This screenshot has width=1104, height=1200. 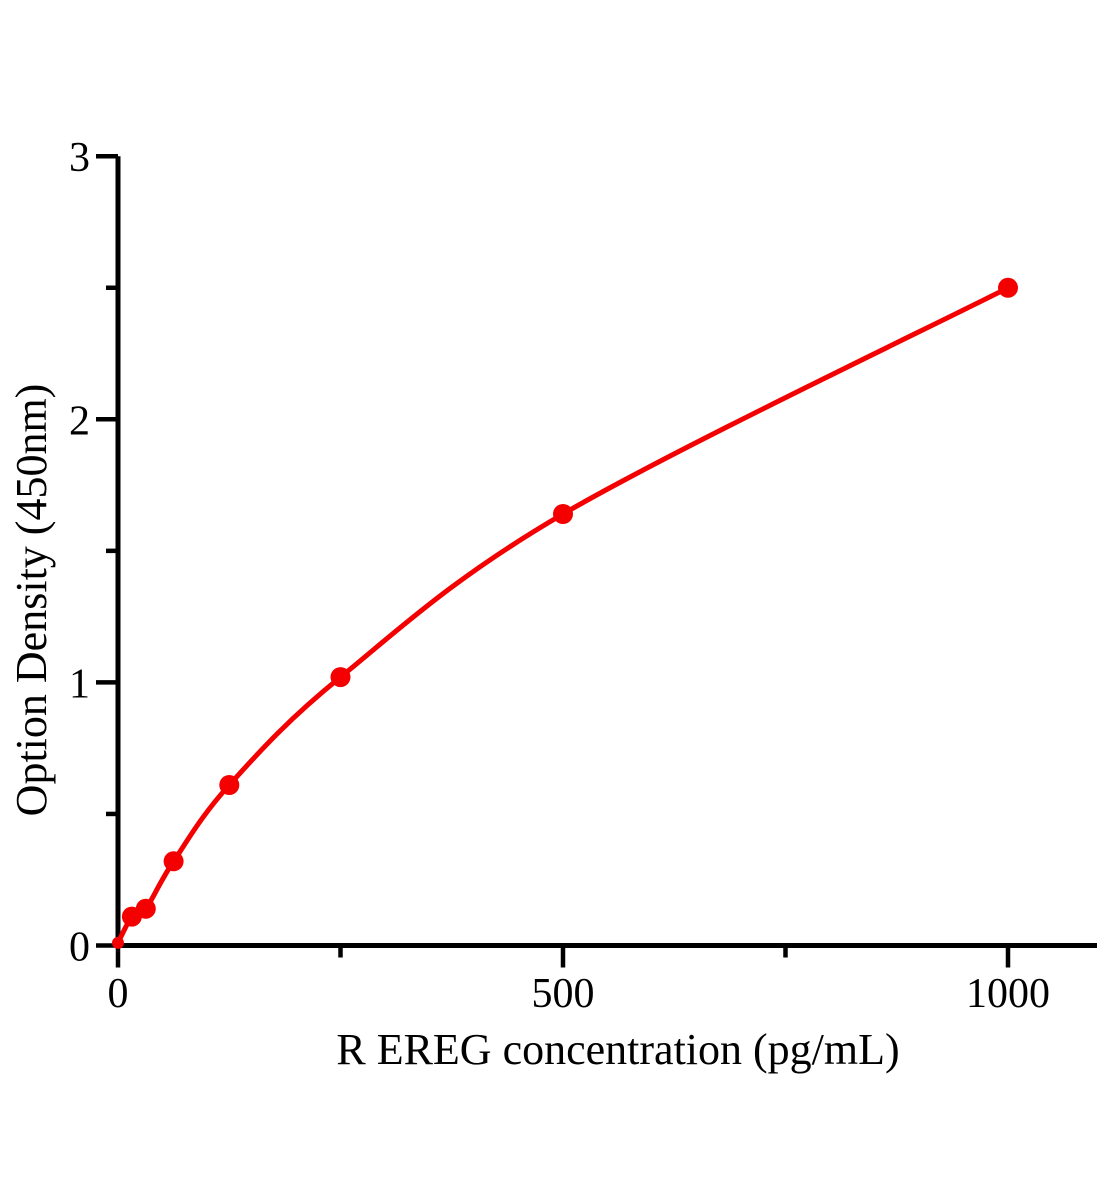 What do you see at coordinates (118, 994) in the screenshot?
I see `x-tick-label: 0` at bounding box center [118, 994].